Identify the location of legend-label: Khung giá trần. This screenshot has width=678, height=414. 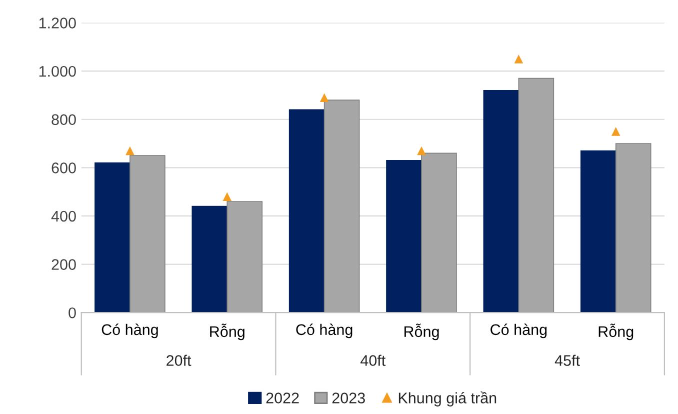
(447, 399).